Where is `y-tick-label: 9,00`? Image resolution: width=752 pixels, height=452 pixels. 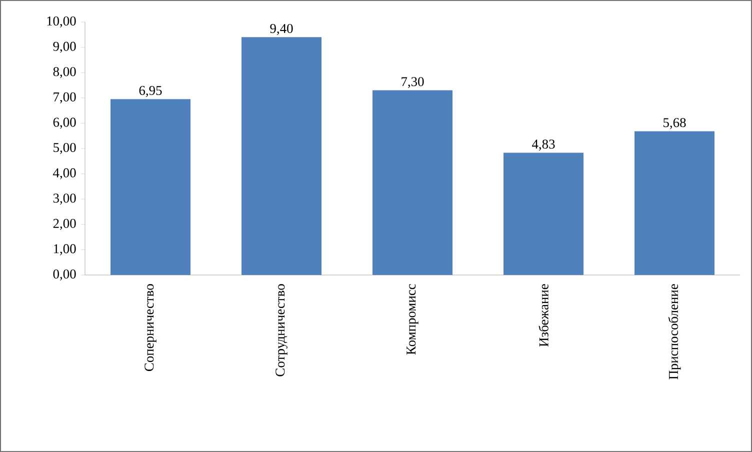 y-tick-label: 9,00 is located at coordinates (64, 47).